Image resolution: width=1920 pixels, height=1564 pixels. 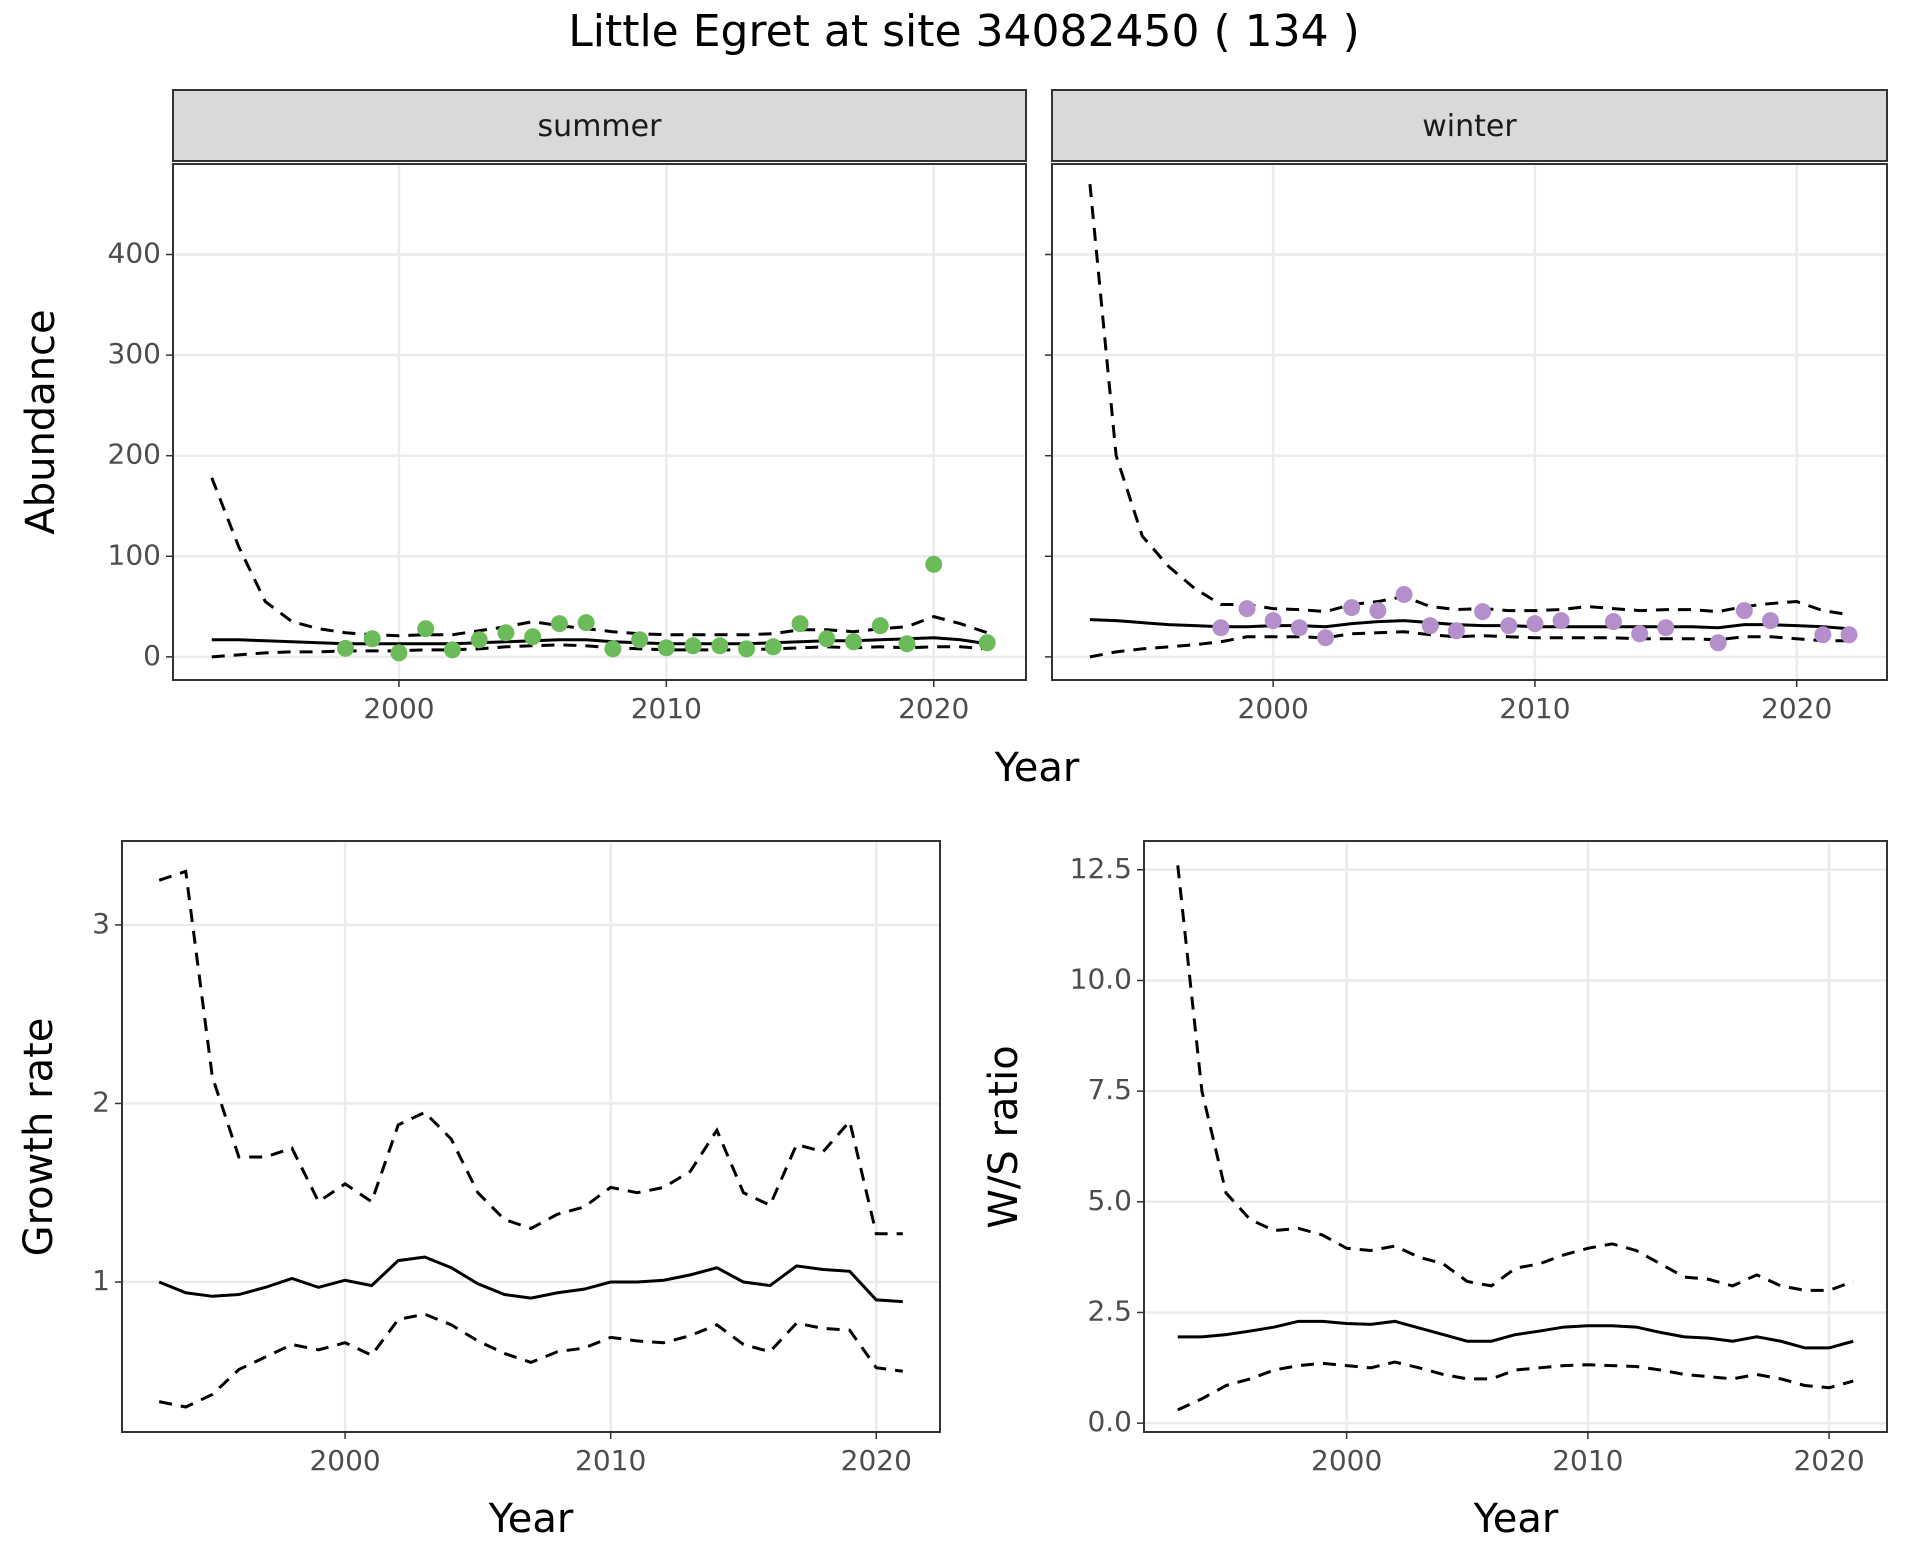 What do you see at coordinates (134, 353) in the screenshot?
I see `y-tick-label: 300` at bounding box center [134, 353].